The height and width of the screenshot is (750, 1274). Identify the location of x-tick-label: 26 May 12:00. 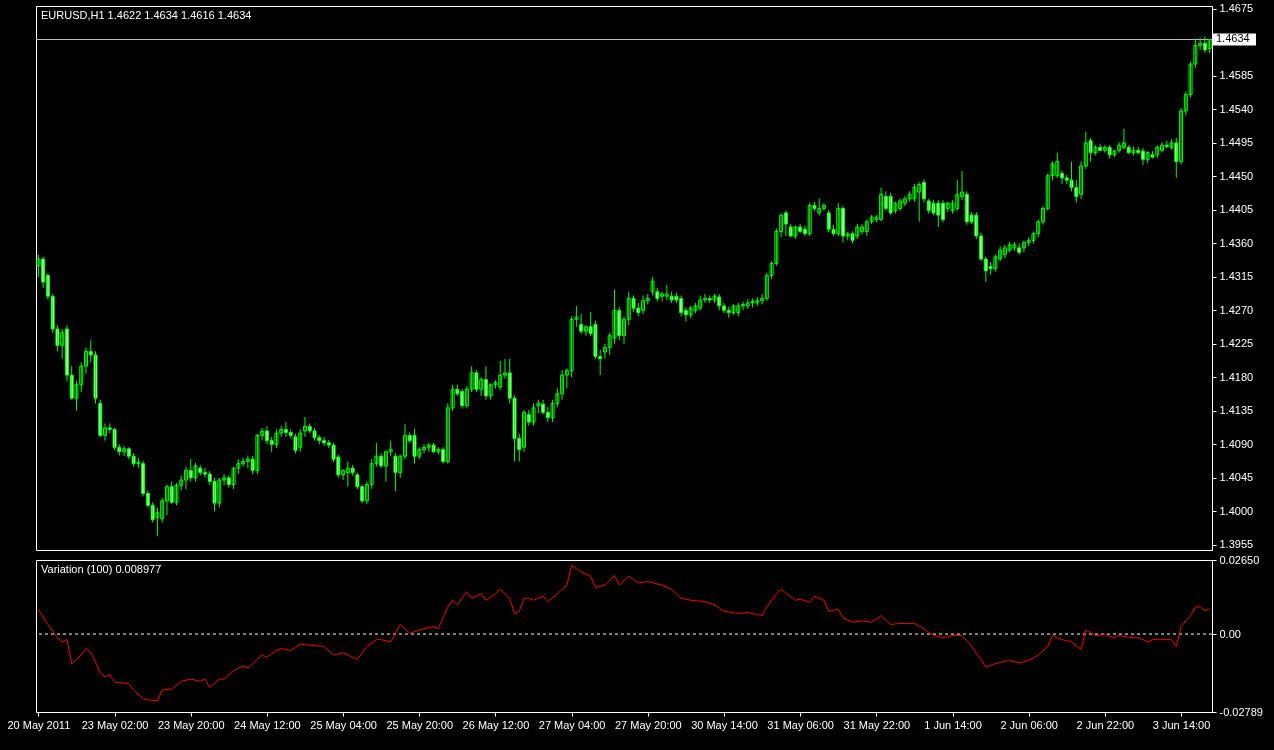
(496, 724).